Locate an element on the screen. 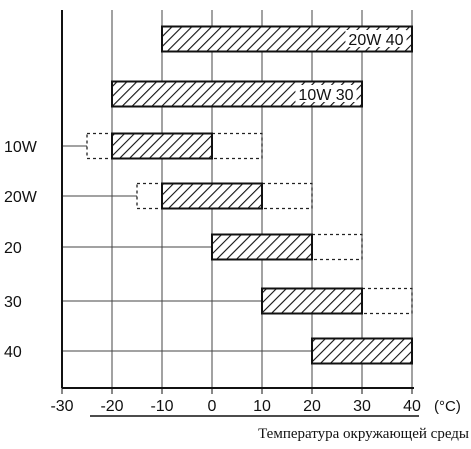 The height and width of the screenshot is (449, 471). category-labels: 10W 20W 20 30 40 is located at coordinates (21, 250).